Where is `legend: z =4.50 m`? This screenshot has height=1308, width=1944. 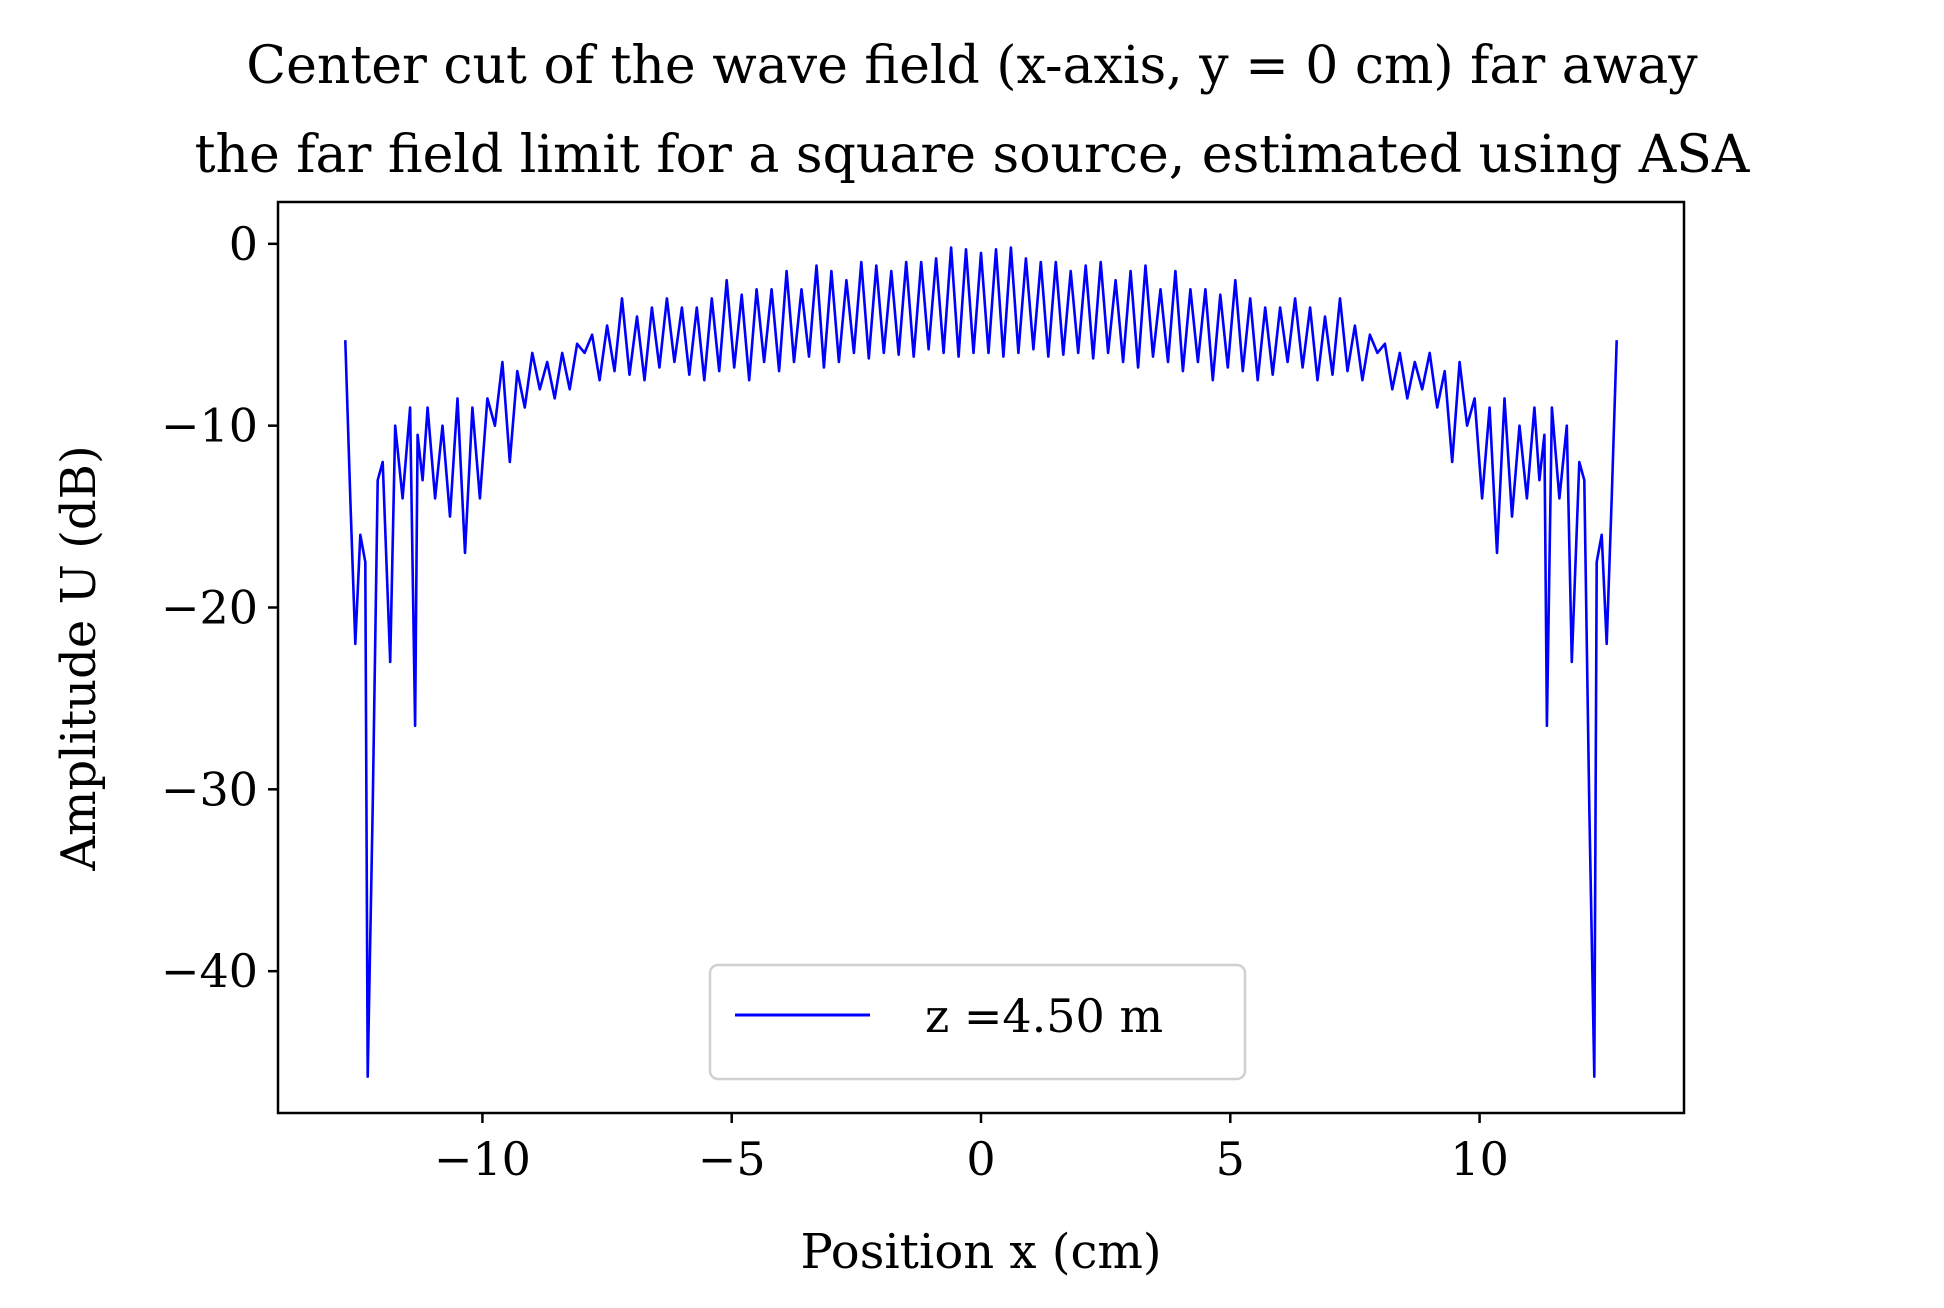
legend: z =4.50 m is located at coordinates (977, 1022).